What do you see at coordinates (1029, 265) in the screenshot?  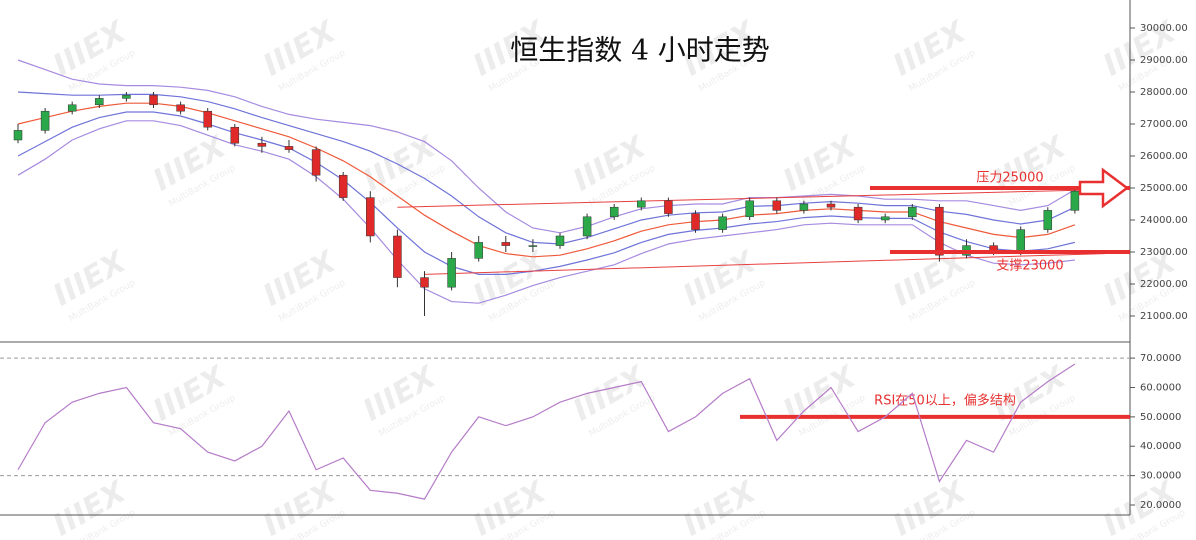 I see `level-label: 支撑23000` at bounding box center [1029, 265].